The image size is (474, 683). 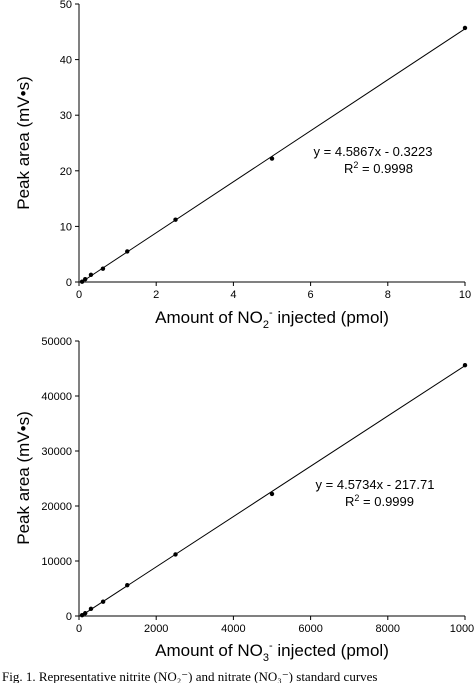 What do you see at coordinates (310, 629) in the screenshot?
I see `x-tick-label: 6000` at bounding box center [310, 629].